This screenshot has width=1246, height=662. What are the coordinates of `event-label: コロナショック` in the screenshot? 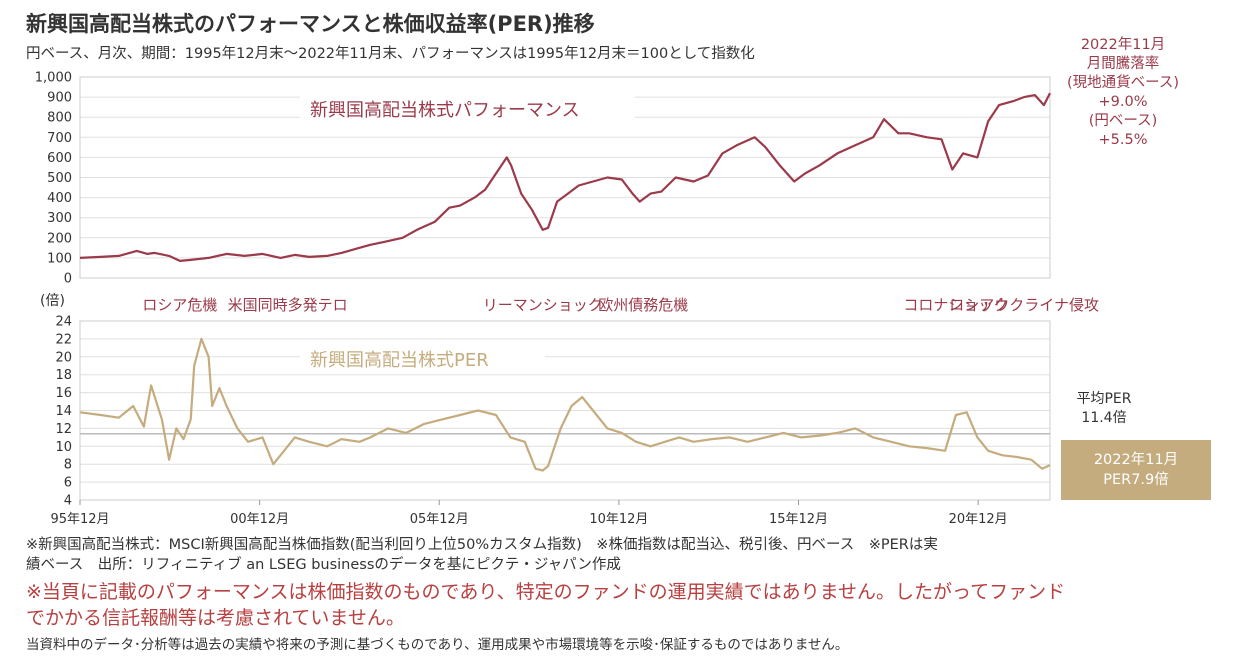 It's located at (955, 305).